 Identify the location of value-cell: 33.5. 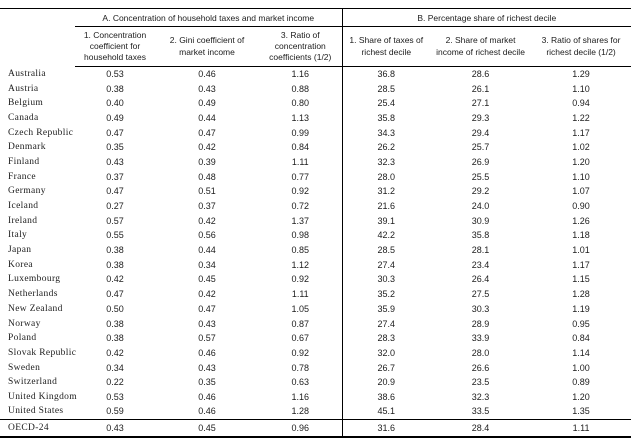
(480, 411).